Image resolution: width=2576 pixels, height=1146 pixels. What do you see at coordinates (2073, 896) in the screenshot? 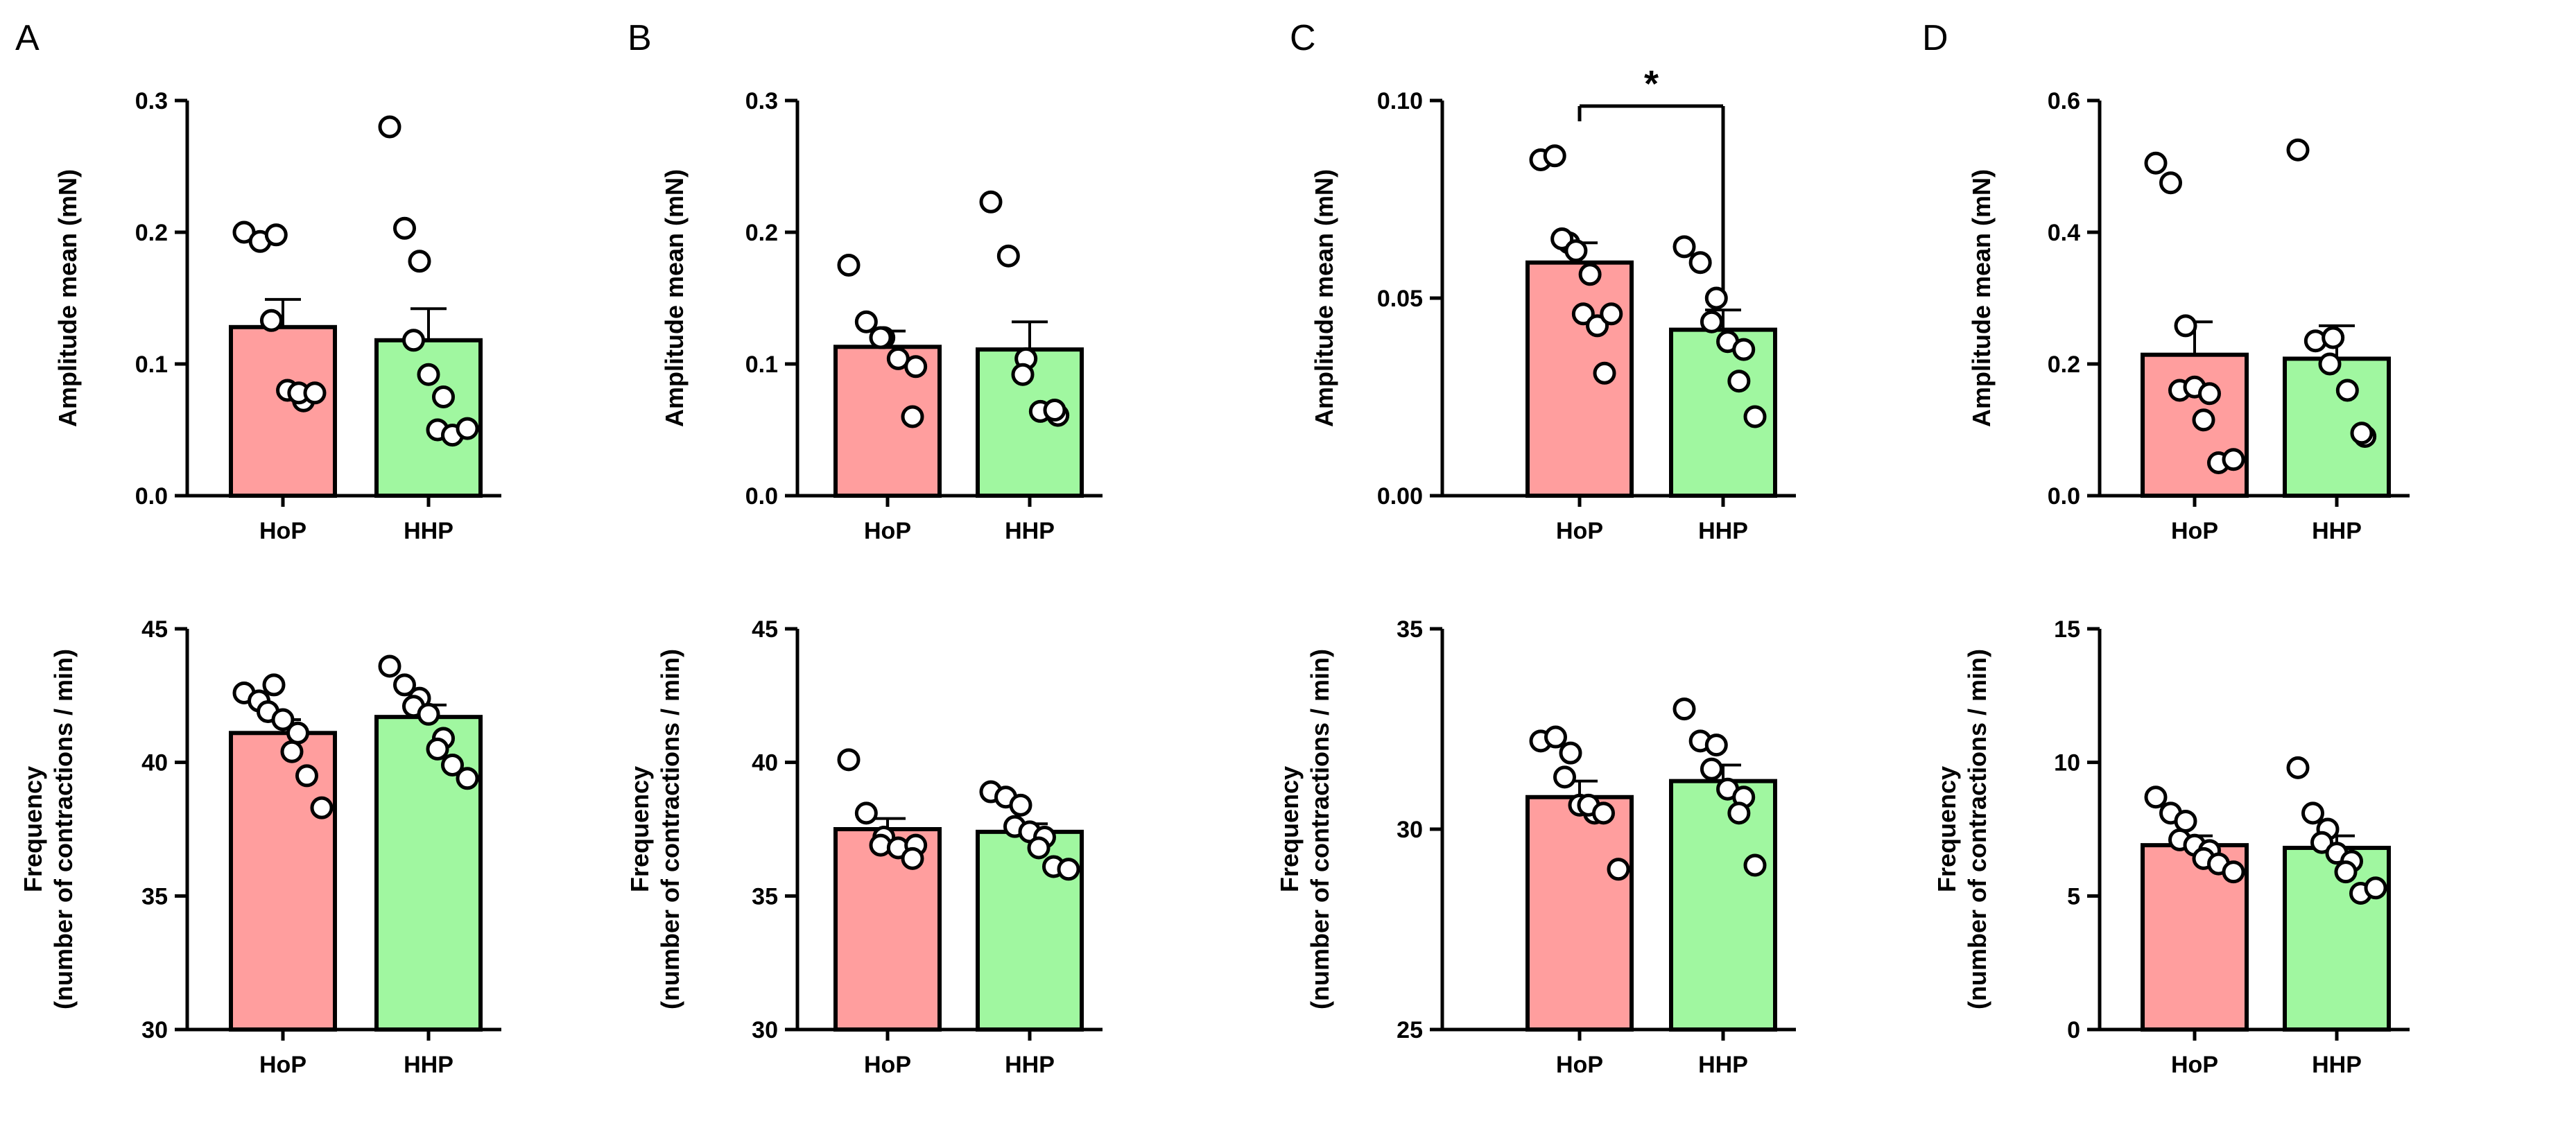
I see `chart-d-bottom-y-tick-label: 5` at bounding box center [2073, 896].